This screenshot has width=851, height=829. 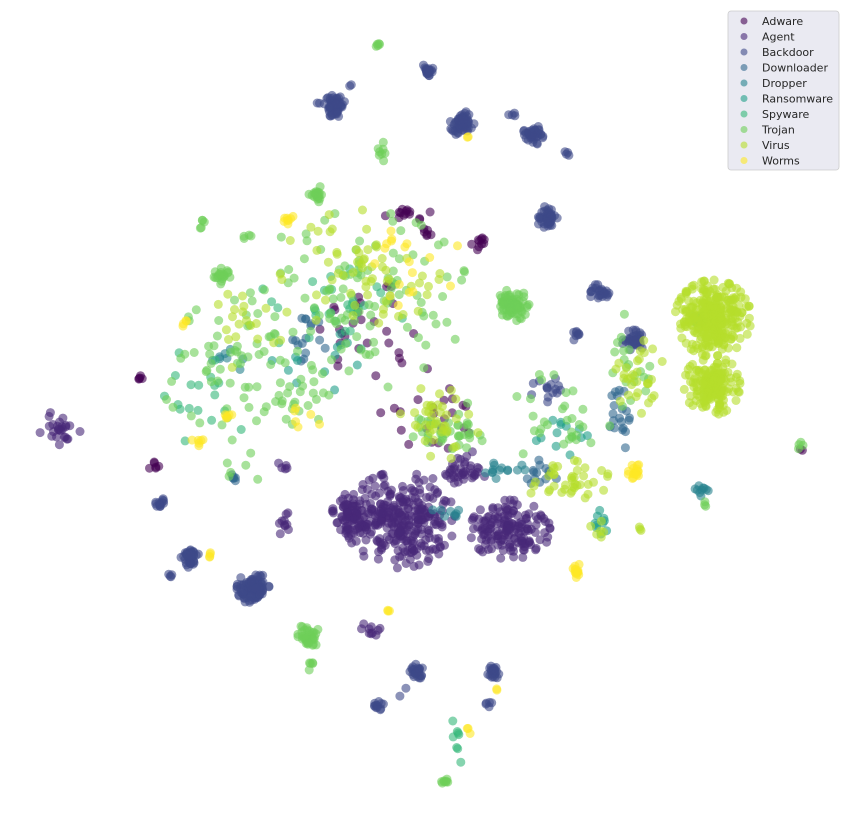 What do you see at coordinates (778, 130) in the screenshot?
I see `legend-label-trojan: Trojan` at bounding box center [778, 130].